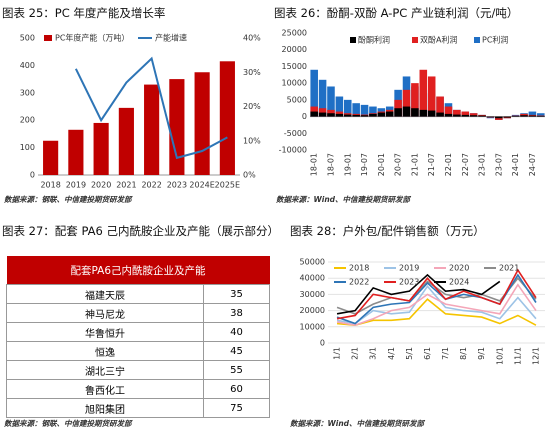 This screenshot has height=434, width=550. Describe the element at coordinates (409, 282) in the screenshot. I see `legend-label: 2023` at that location.